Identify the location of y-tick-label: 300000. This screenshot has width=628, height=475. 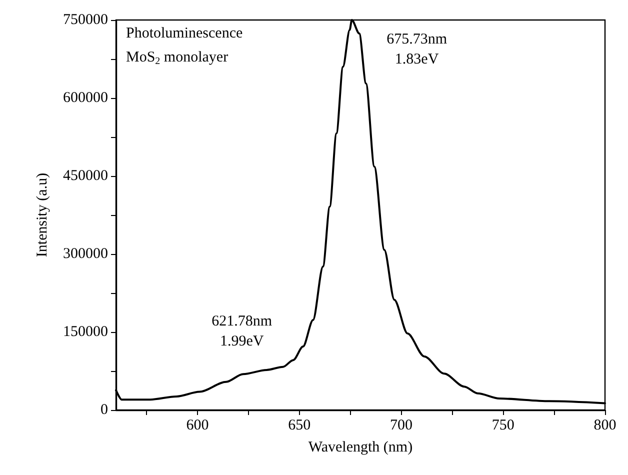
(85, 254).